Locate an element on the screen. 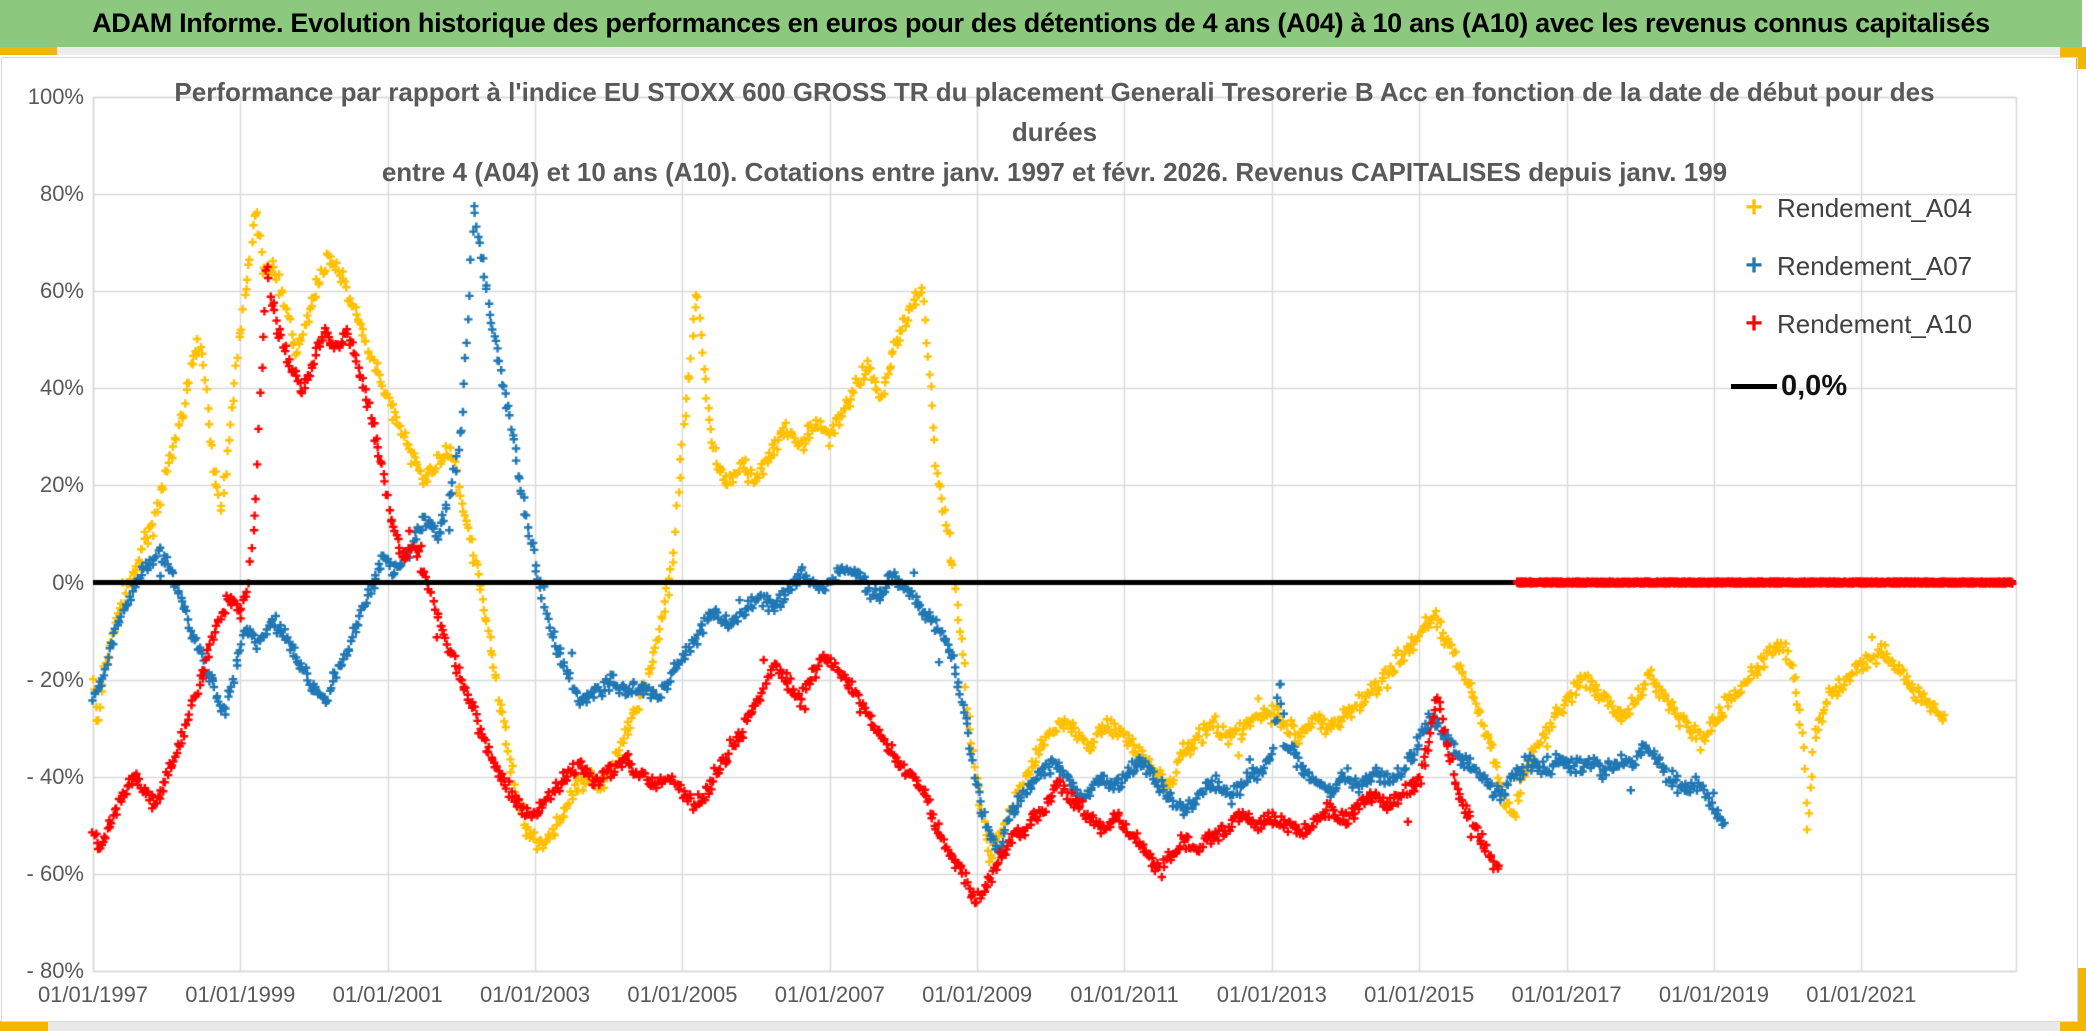 This screenshot has height=1031, width=2086. legend-label: Rendement_A07 is located at coordinates (1875, 265).